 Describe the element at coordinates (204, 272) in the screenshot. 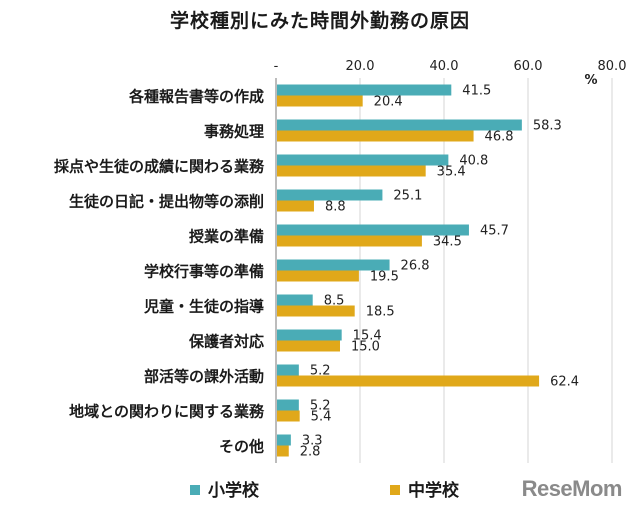

I see `category-label: 学校行事等の準備` at that location.